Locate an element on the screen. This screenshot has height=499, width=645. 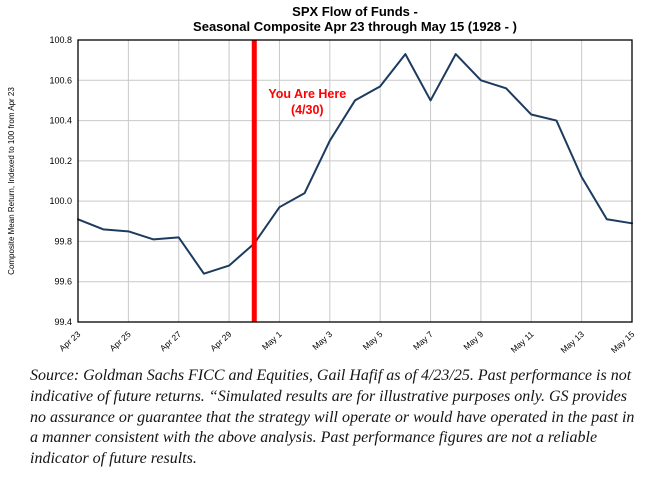
x-tick-label: May 7 is located at coordinates (423, 340).